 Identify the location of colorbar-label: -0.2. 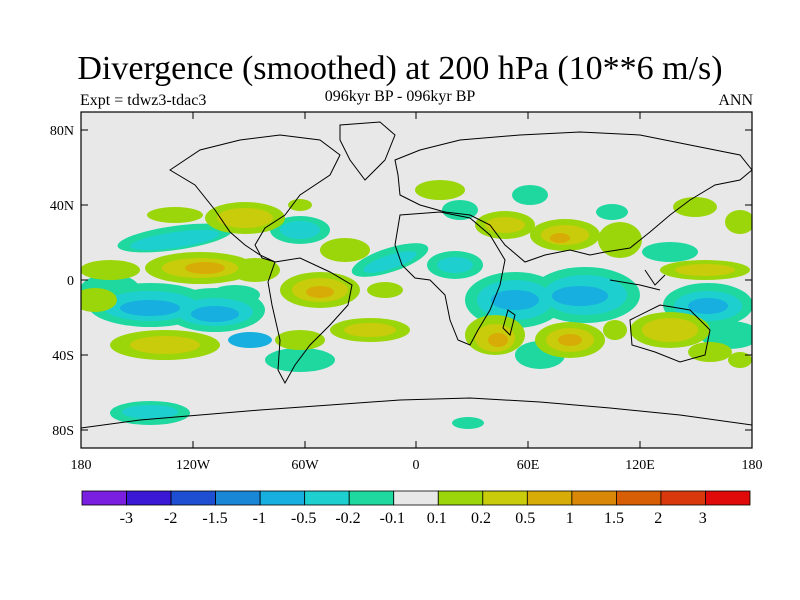
(347, 518).